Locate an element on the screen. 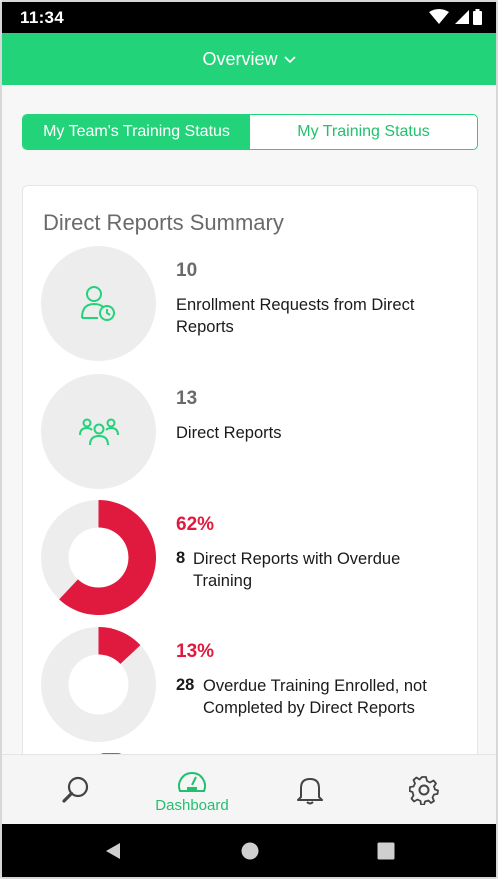  back-icon is located at coordinates (113, 851).